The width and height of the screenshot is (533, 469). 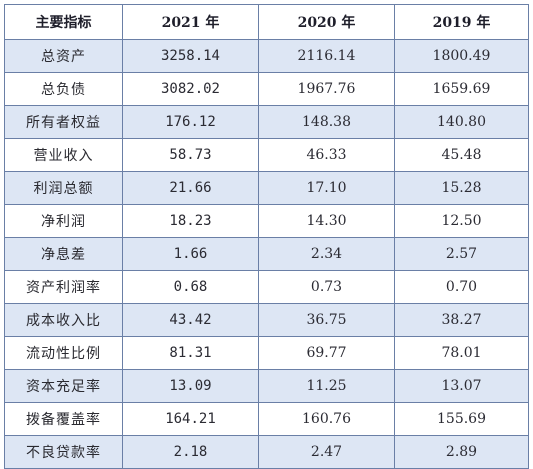 I want to click on value-cell-2020: 1967.76, so click(x=326, y=89).